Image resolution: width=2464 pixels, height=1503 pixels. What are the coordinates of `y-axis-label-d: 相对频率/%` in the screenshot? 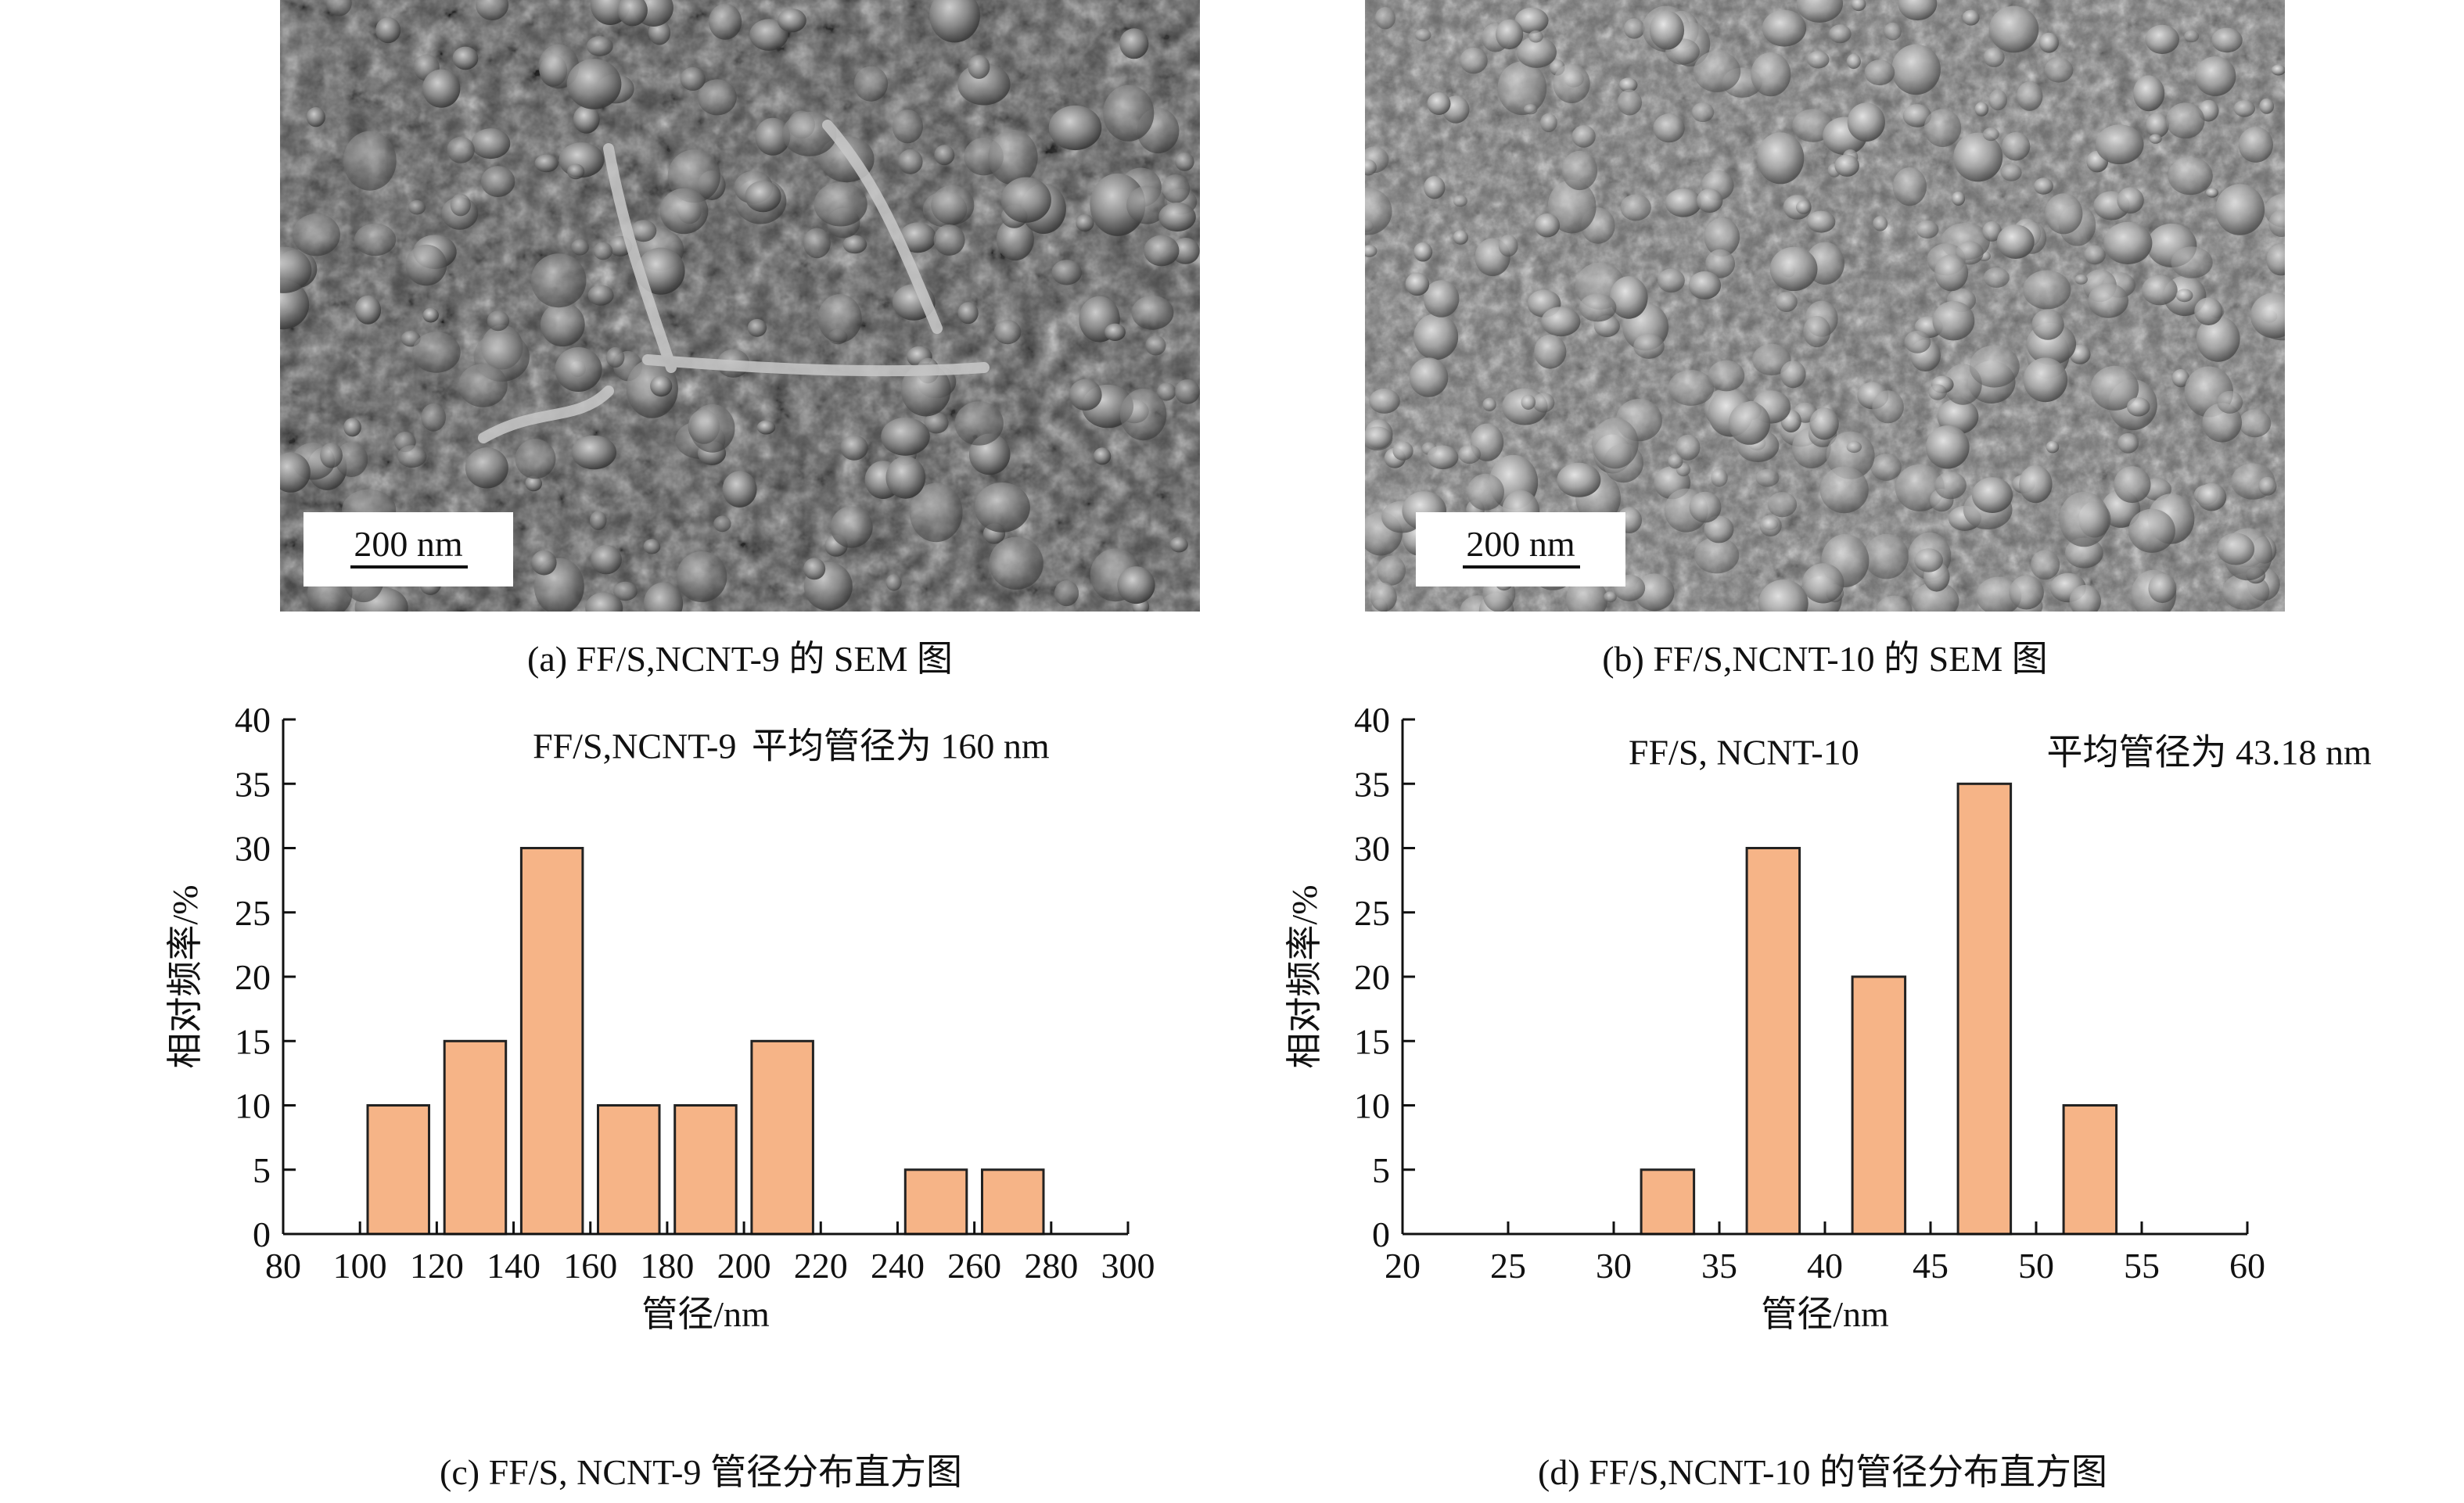 It's located at (1304, 976).